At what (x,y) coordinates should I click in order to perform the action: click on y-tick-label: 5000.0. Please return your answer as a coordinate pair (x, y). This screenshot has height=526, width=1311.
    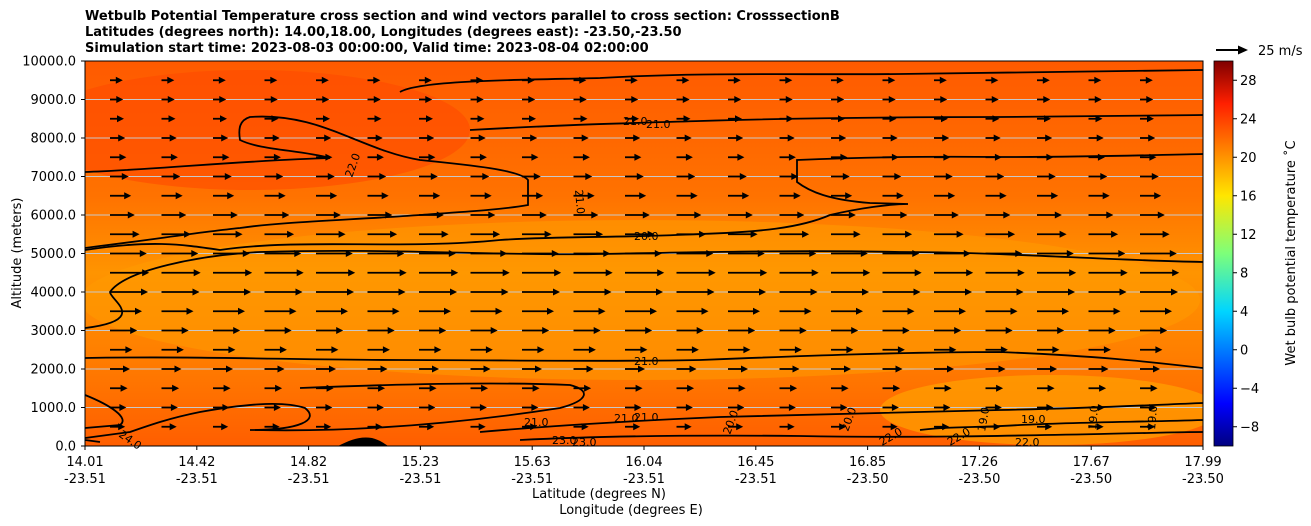
    Looking at the image, I should click on (54, 254).